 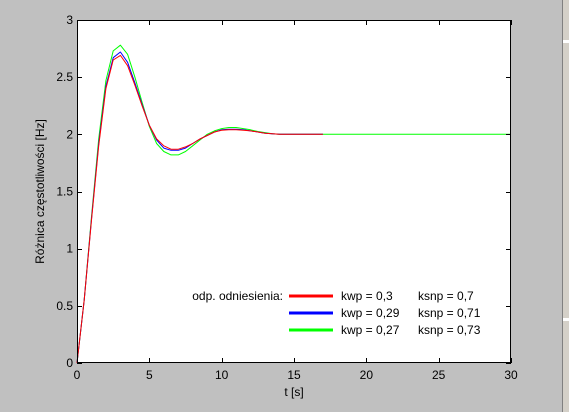 What do you see at coordinates (293, 392) in the screenshot?
I see `x-axis-label: t [s]` at bounding box center [293, 392].